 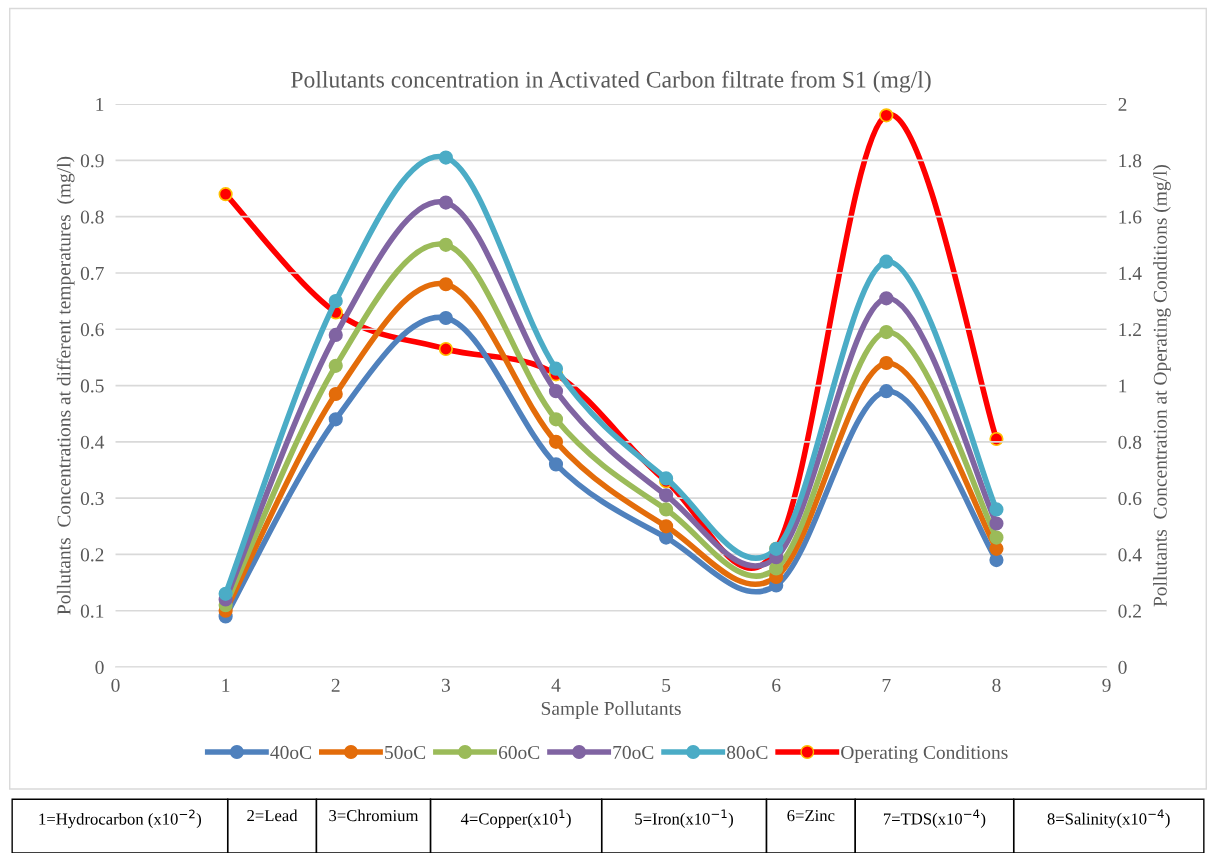 What do you see at coordinates (1122, 104) in the screenshot?
I see `y2-tick-label: 2` at bounding box center [1122, 104].